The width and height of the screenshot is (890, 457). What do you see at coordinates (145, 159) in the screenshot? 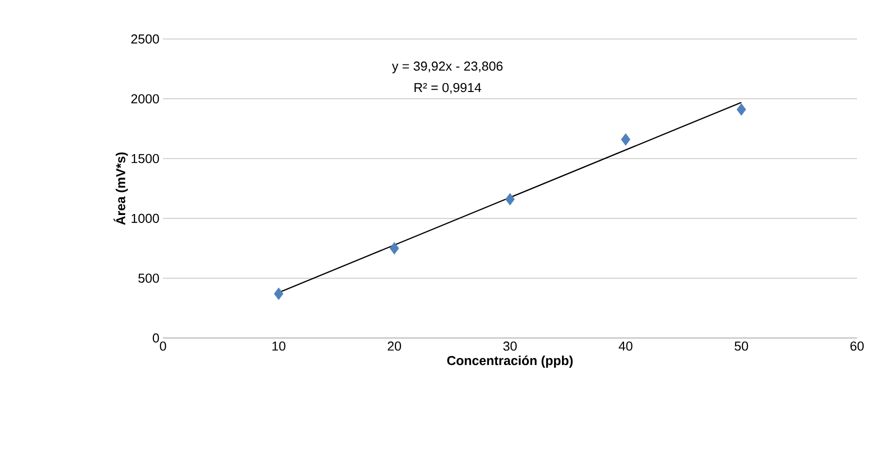
I see `y-tick-label: 1500` at bounding box center [145, 159].